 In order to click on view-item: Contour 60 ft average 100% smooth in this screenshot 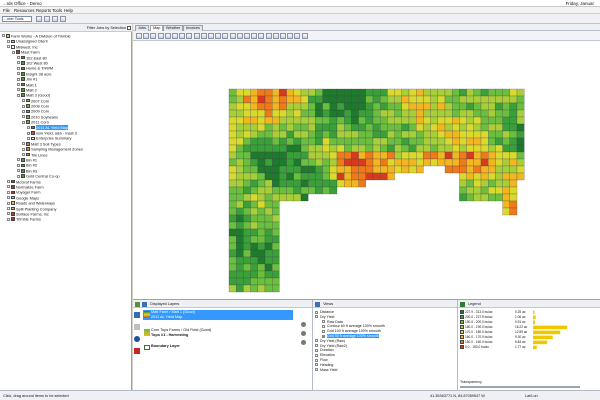, I will do `click(385, 326)`.